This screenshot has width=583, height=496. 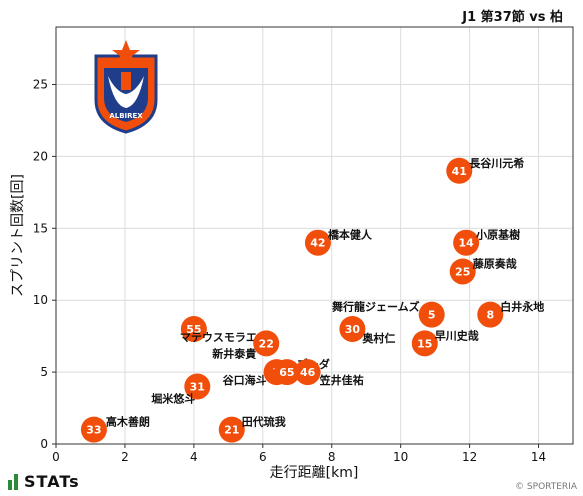 What do you see at coordinates (546, 487) in the screenshot?
I see `credit: © SPORTERIA` at bounding box center [546, 487].